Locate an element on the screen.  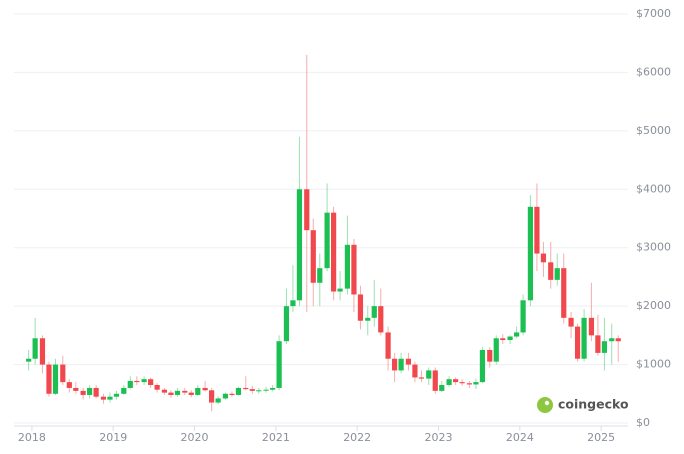
logo-eye is located at coordinates (547, 403).